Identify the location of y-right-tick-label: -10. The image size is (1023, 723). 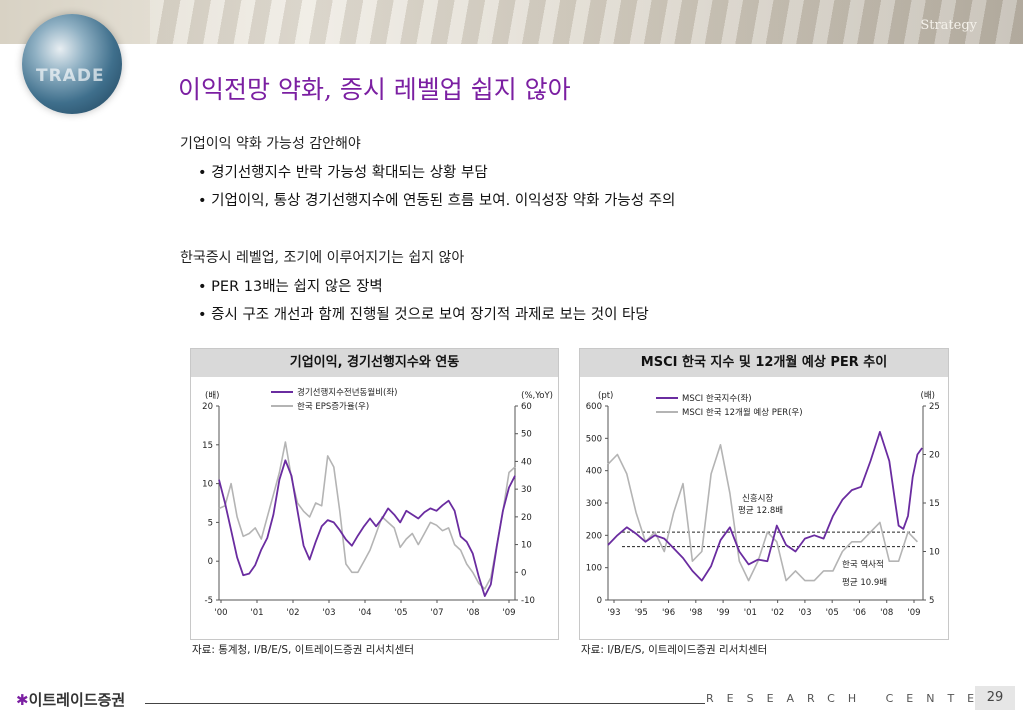
(528, 601).